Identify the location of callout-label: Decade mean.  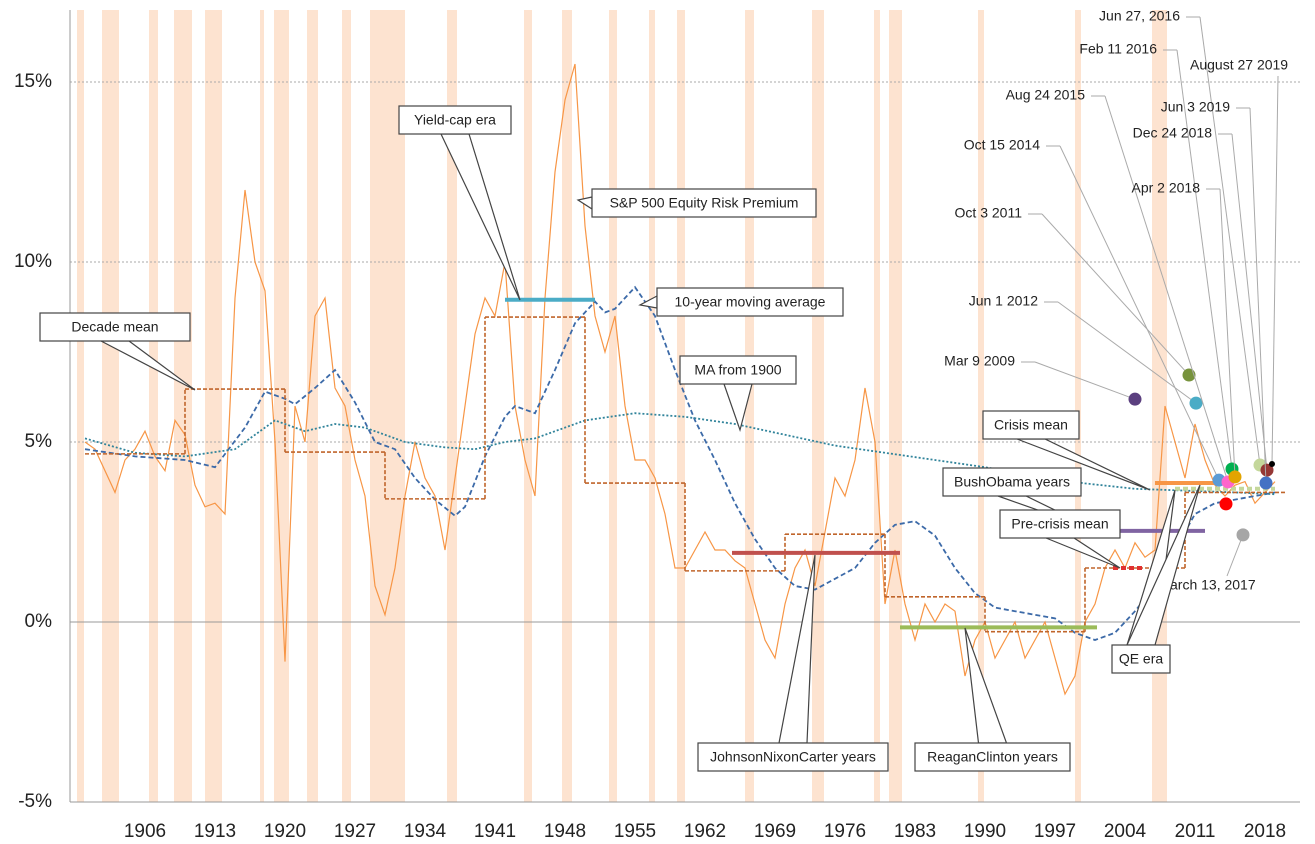
(114, 327).